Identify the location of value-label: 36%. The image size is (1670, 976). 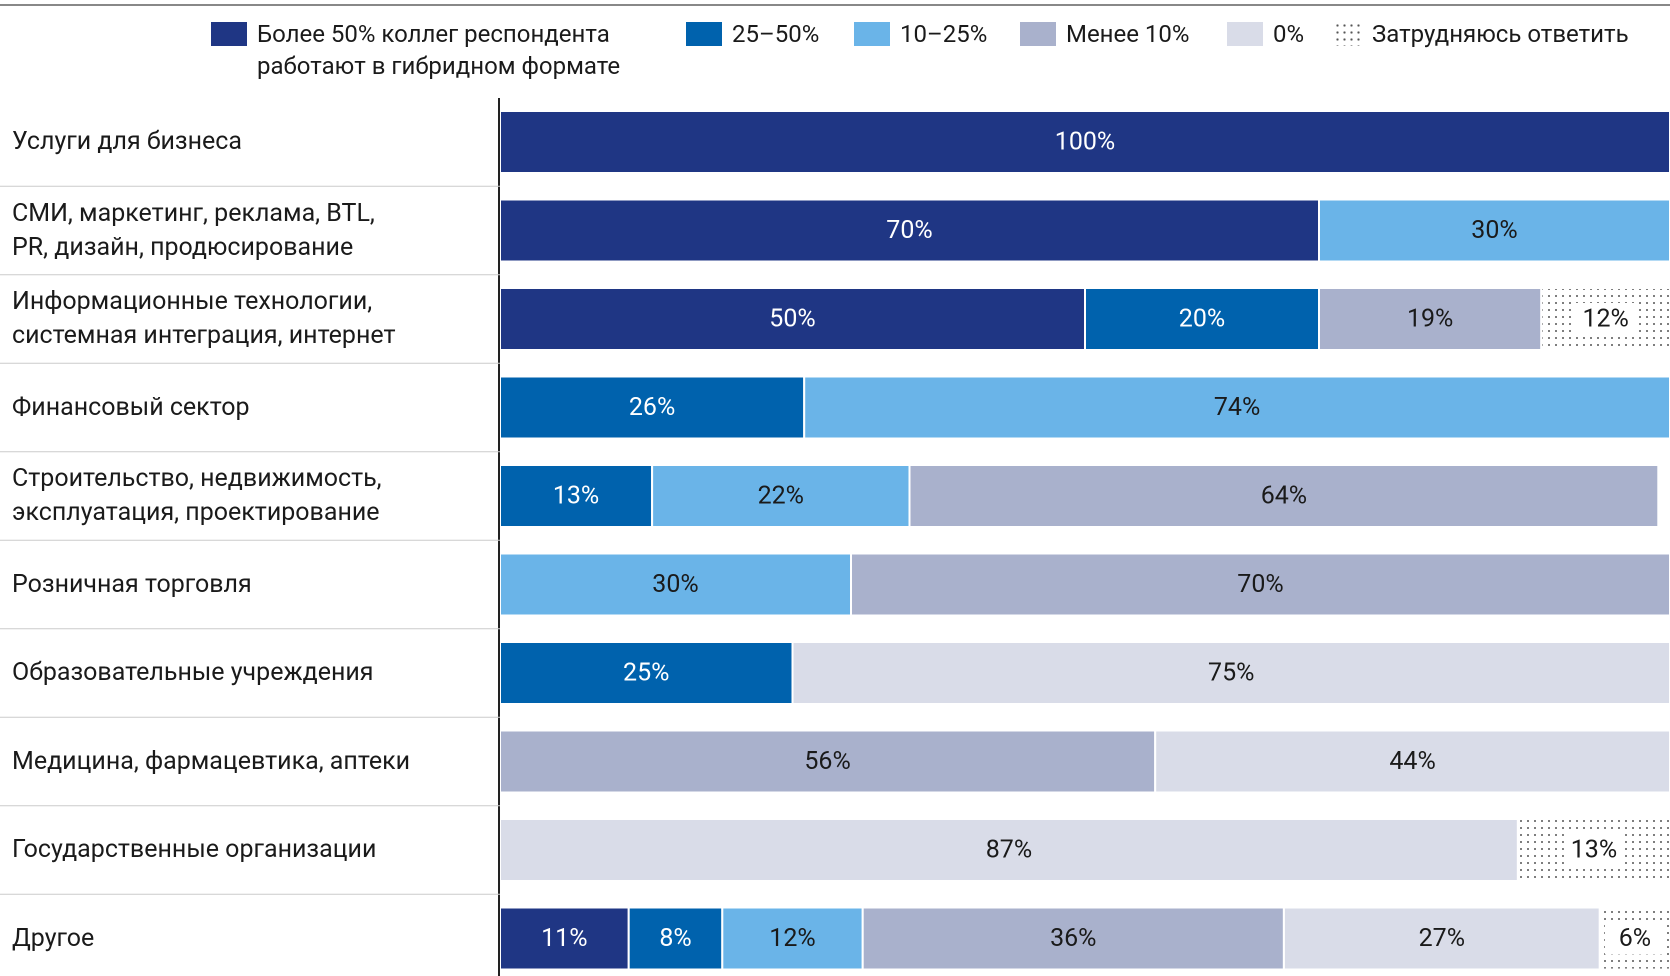
(1073, 938).